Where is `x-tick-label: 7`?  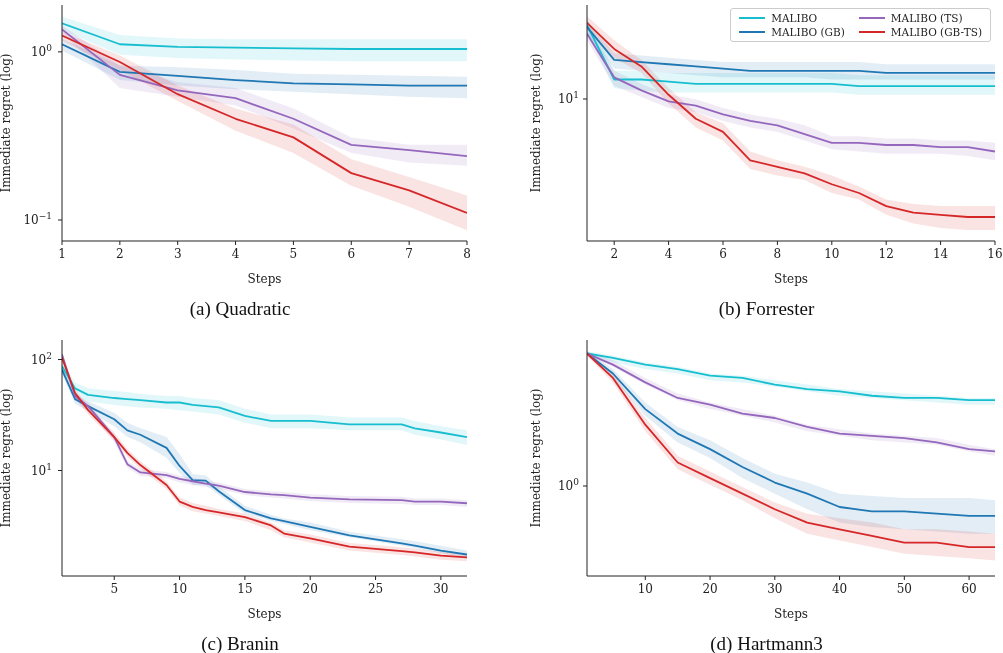
x-tick-label: 7 is located at coordinates (409, 254).